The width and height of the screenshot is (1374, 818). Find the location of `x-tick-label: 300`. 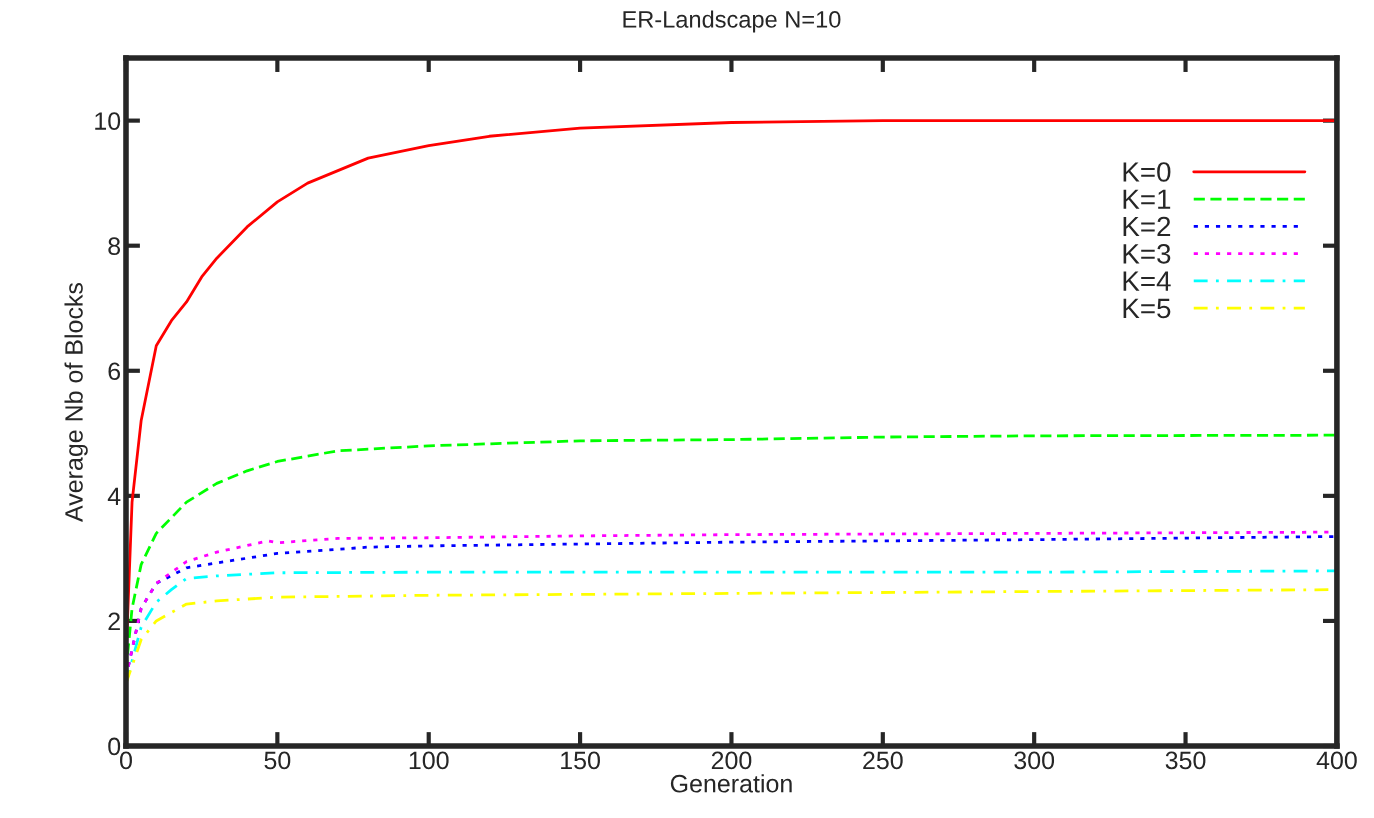

x-tick-label: 300 is located at coordinates (1034, 760).